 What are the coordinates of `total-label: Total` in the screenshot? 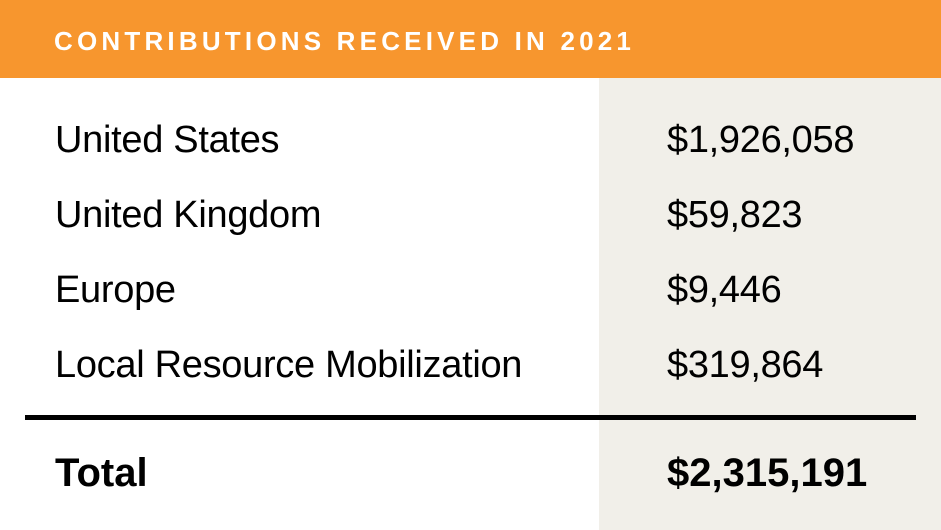 It's located at (101, 473).